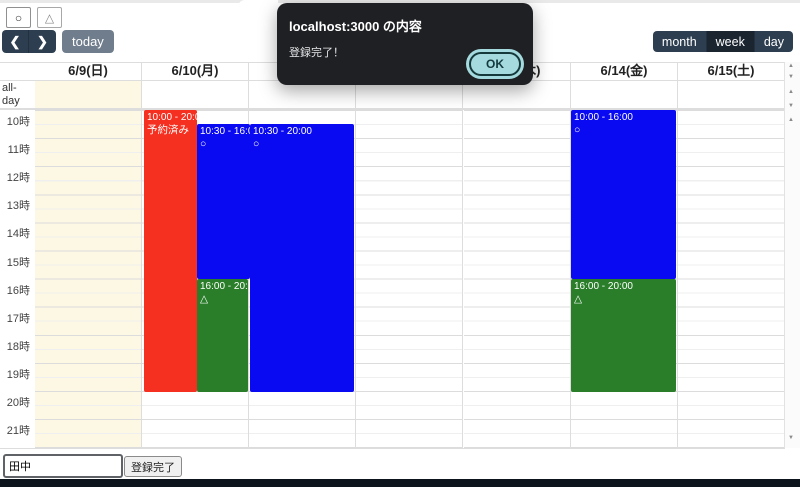  Describe the element at coordinates (18, 347) in the screenshot. I see `time-label: 18時` at that location.